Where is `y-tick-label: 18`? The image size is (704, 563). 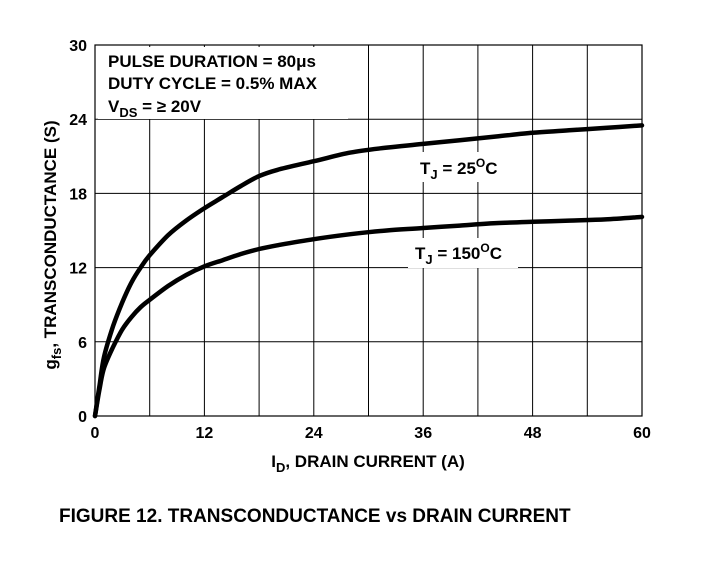
y-tick-label: 18 is located at coordinates (78, 194).